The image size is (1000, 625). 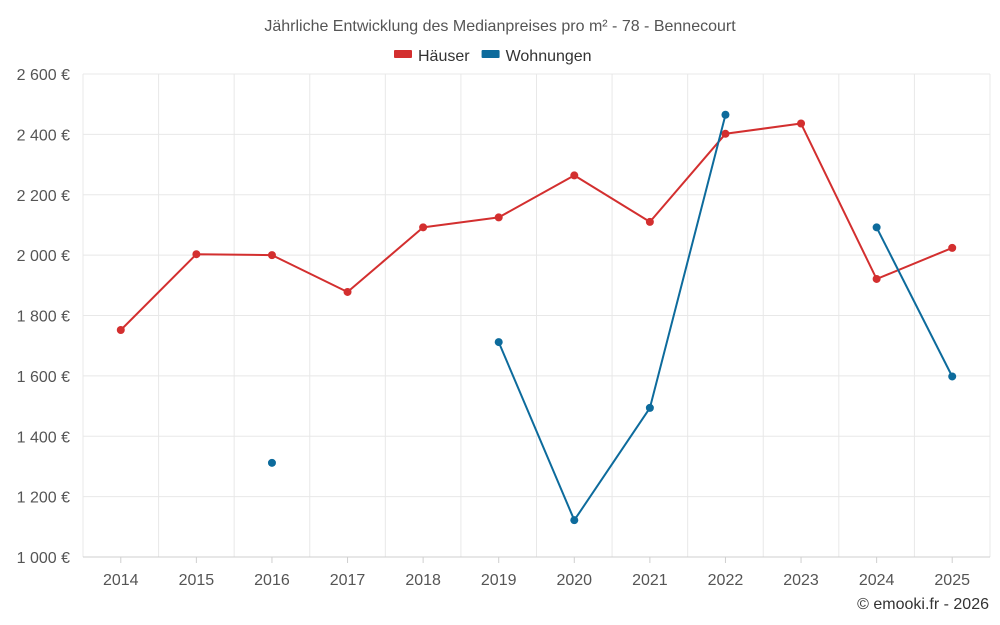 What do you see at coordinates (650, 580) in the screenshot?
I see `x-tick-label: 2021` at bounding box center [650, 580].